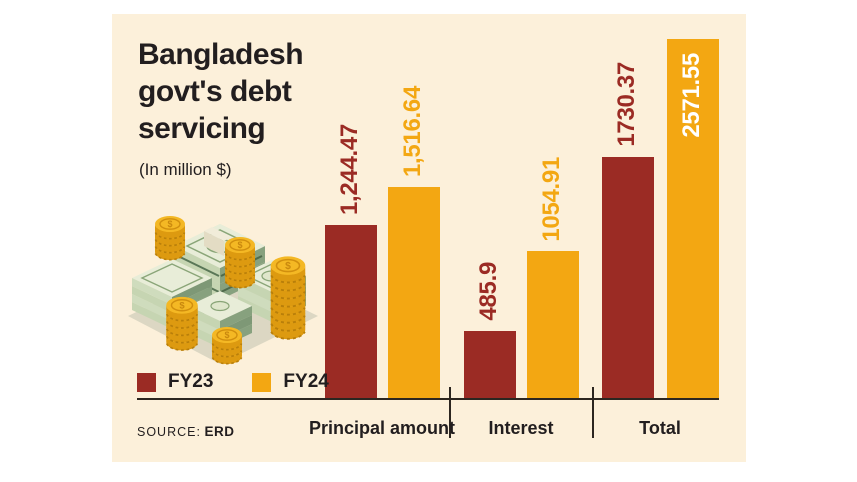 This screenshot has width=857, height=482. I want to click on category-label-principal: Principal amount, so click(382, 428).